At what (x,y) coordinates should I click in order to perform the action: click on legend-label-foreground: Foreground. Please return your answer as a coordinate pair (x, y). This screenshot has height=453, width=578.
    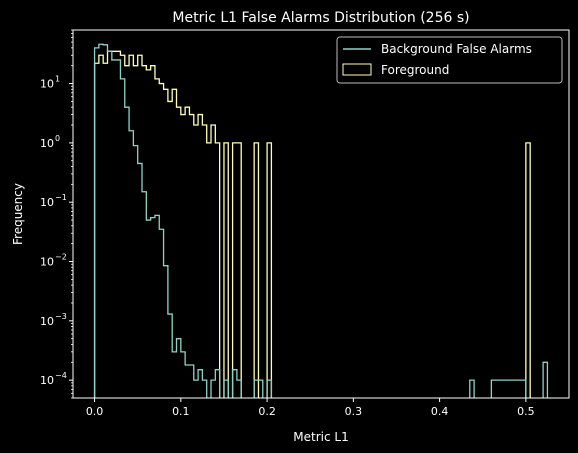
    Looking at the image, I should click on (415, 70).